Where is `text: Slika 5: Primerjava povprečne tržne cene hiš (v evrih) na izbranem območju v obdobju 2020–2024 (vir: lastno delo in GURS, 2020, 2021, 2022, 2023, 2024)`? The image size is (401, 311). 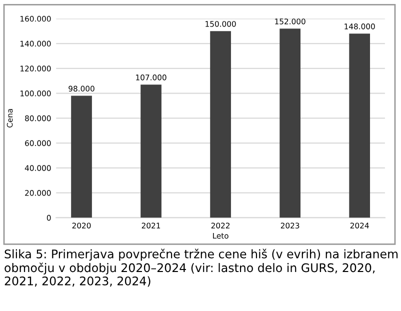 text: Slika 5: Primerjava povprečne tržne cene hiš (v evrih) na izbranem območju v obdobju 2020–2024 (vir: lastno delo in GURS, 2020, 2021, 2022, 2023, 2024) is located at coordinates (201, 267).